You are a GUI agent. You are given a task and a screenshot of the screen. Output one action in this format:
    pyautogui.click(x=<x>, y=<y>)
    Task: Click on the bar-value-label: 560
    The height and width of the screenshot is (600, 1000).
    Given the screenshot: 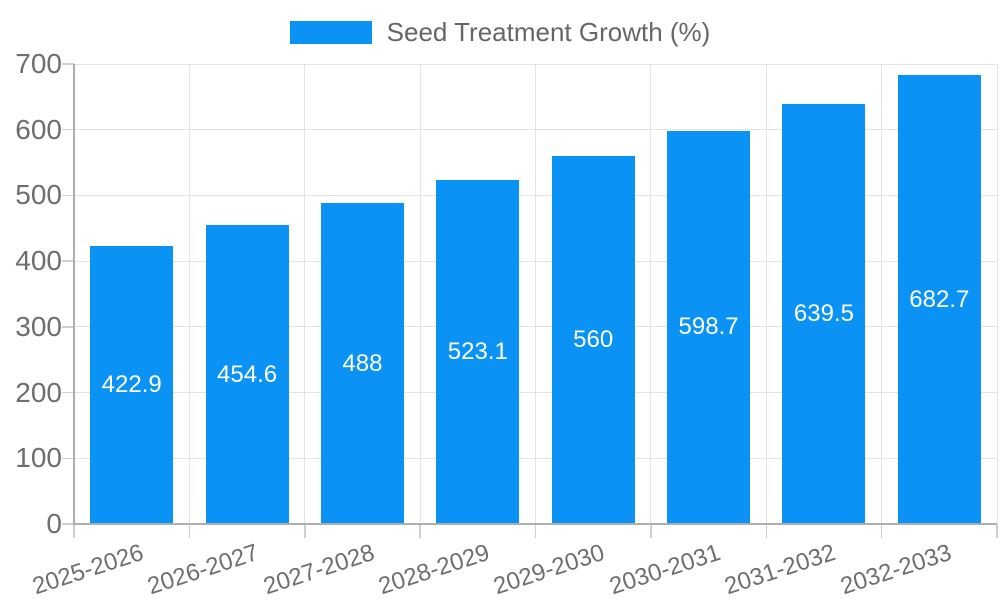 What is the action you would take?
    pyautogui.click(x=593, y=339)
    